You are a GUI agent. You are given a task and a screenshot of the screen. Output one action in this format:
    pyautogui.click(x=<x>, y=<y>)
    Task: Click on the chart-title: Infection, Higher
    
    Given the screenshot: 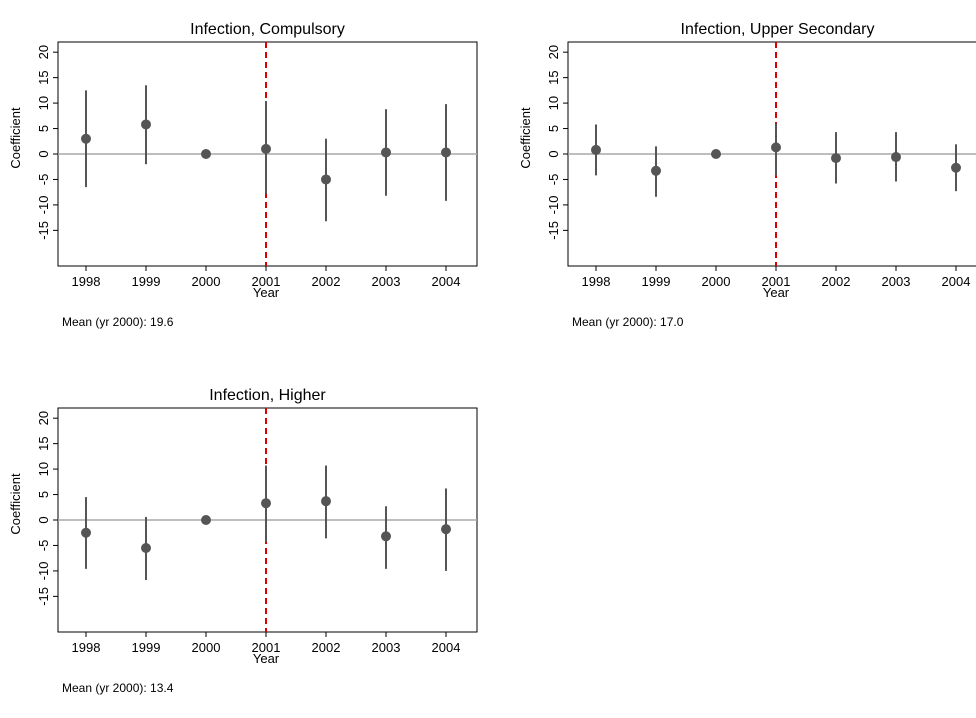 What is the action you would take?
    pyautogui.click(x=267, y=395)
    